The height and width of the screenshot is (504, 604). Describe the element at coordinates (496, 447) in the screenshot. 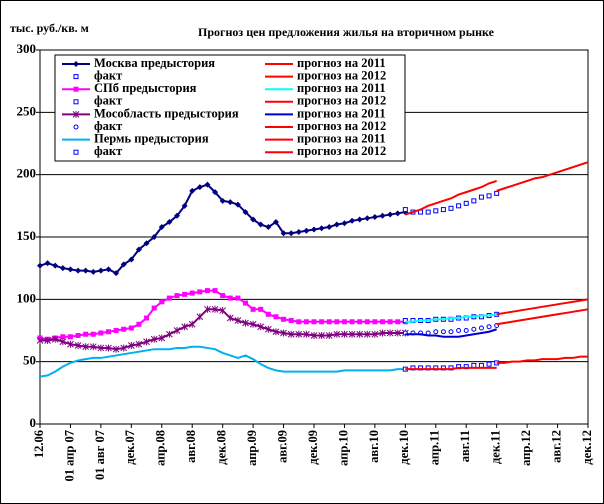

I see `x-tick-label: дек.11` at that location.